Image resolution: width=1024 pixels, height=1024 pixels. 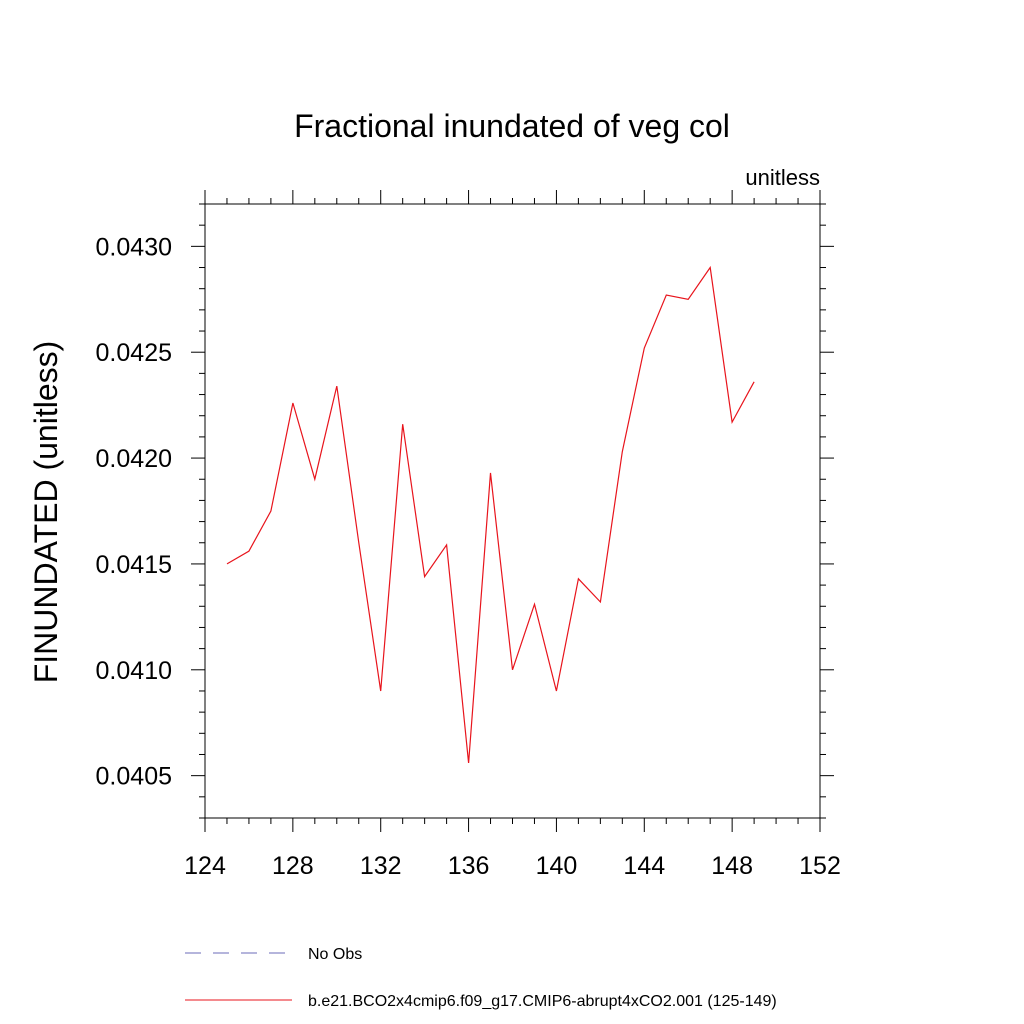 What do you see at coordinates (469, 866) in the screenshot?
I see `x-tick-label: 136` at bounding box center [469, 866].